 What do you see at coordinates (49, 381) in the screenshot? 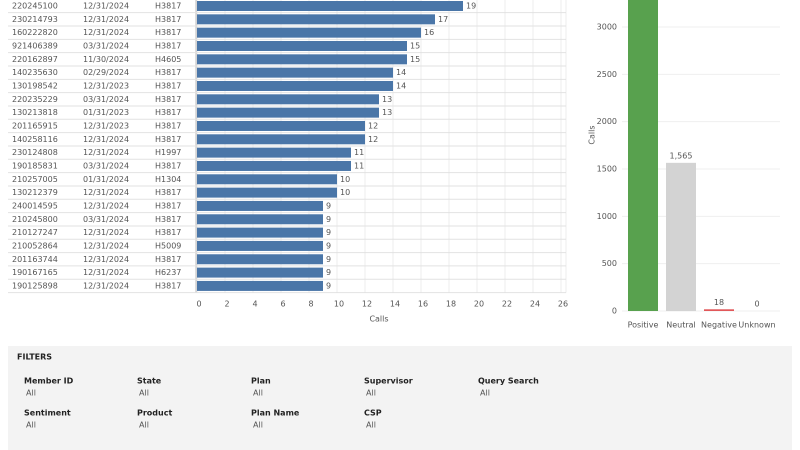
I see `filter-label: Member ID` at bounding box center [49, 381].